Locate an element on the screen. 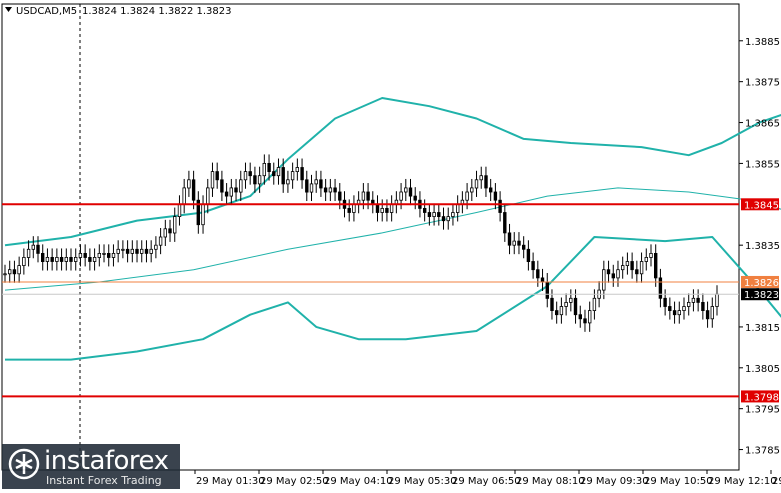  level-price-tag: 1.3826 is located at coordinates (760, 282).